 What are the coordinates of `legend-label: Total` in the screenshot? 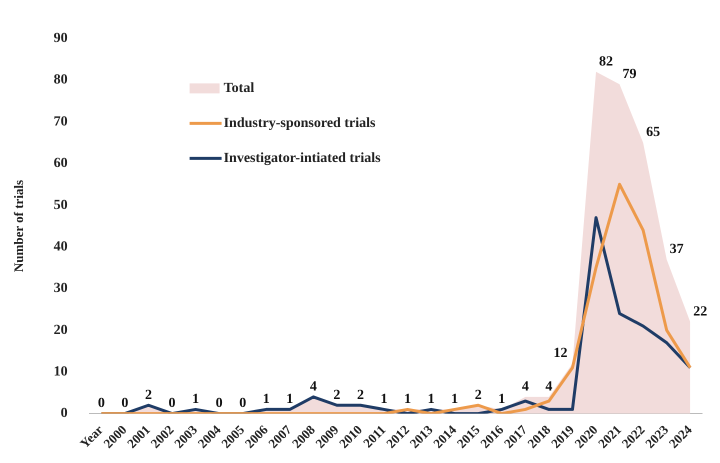 It's located at (239, 88).